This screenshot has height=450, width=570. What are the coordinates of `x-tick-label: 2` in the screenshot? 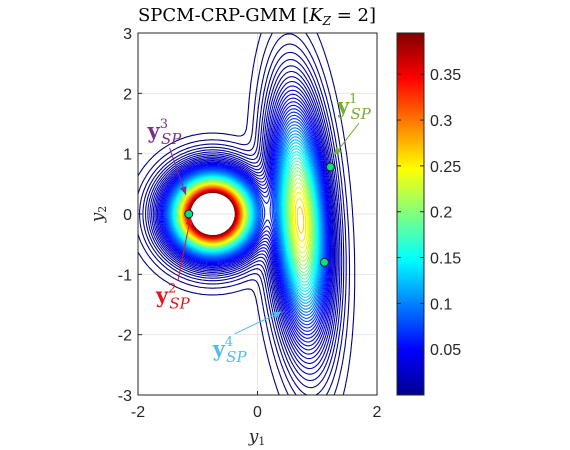 It's located at (377, 412).